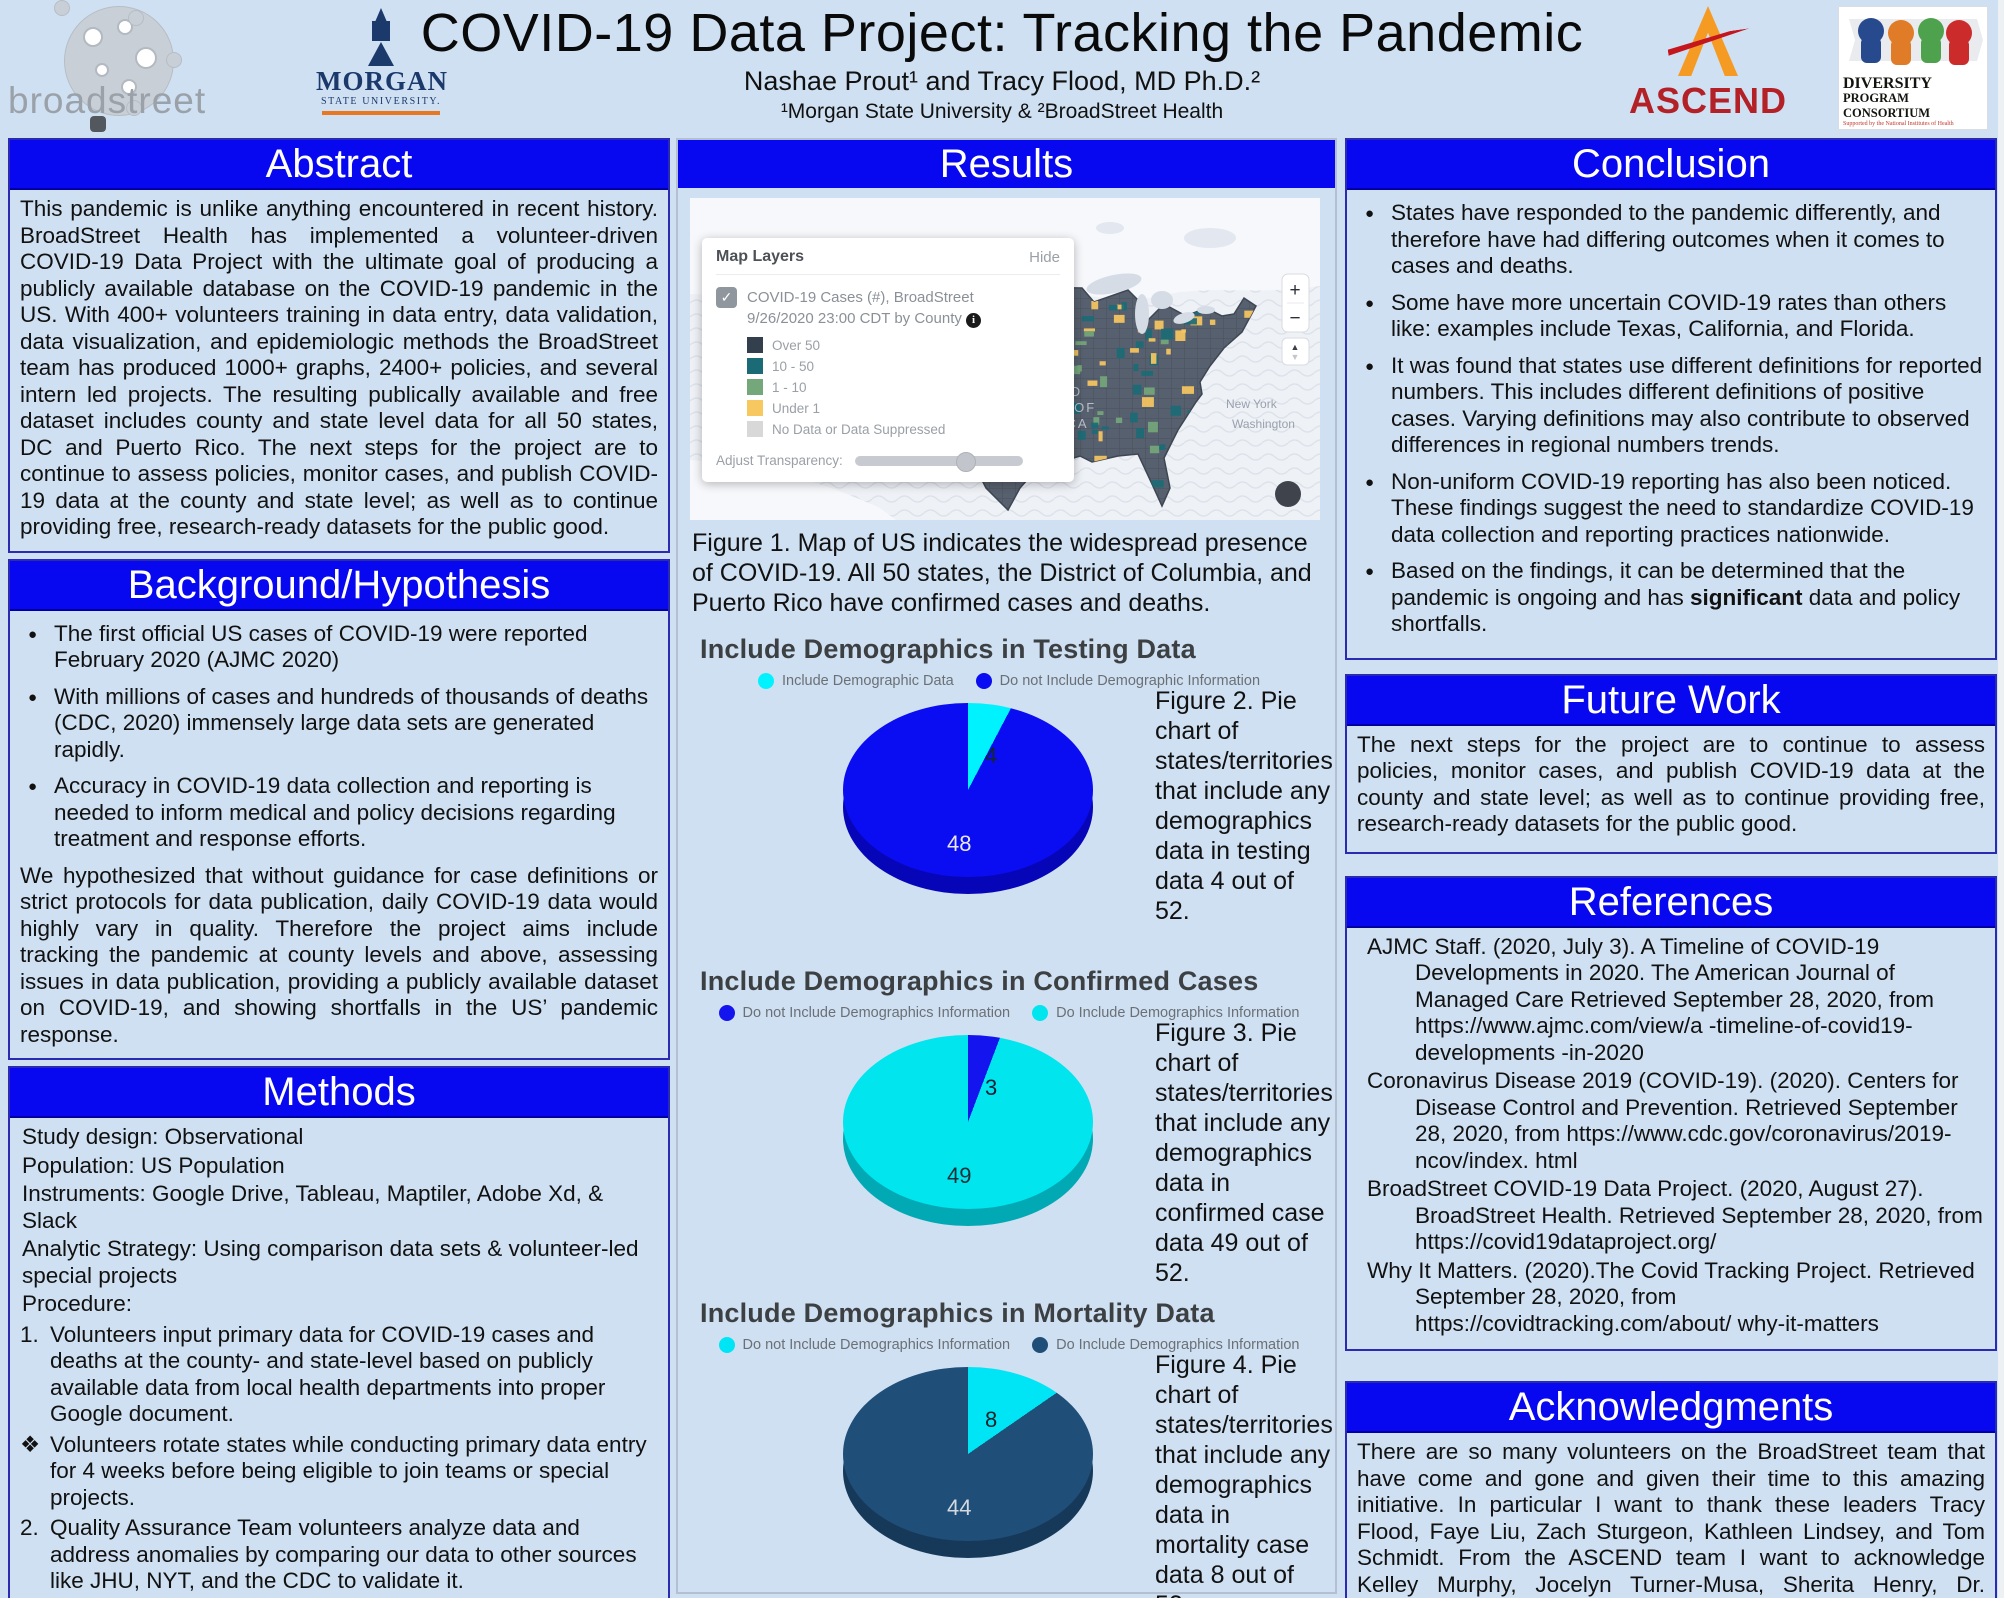  Describe the element at coordinates (957, 1313) in the screenshot. I see `chart-title: Include Demographics in Mortality Data` at that location.